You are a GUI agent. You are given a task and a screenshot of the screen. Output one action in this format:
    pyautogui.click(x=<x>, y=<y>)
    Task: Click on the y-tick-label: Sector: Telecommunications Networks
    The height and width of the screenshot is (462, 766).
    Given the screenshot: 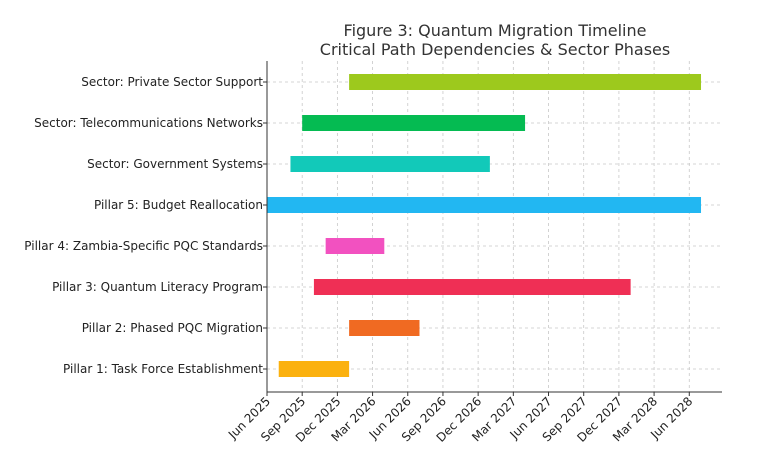 What is the action you would take?
    pyautogui.click(x=148, y=123)
    